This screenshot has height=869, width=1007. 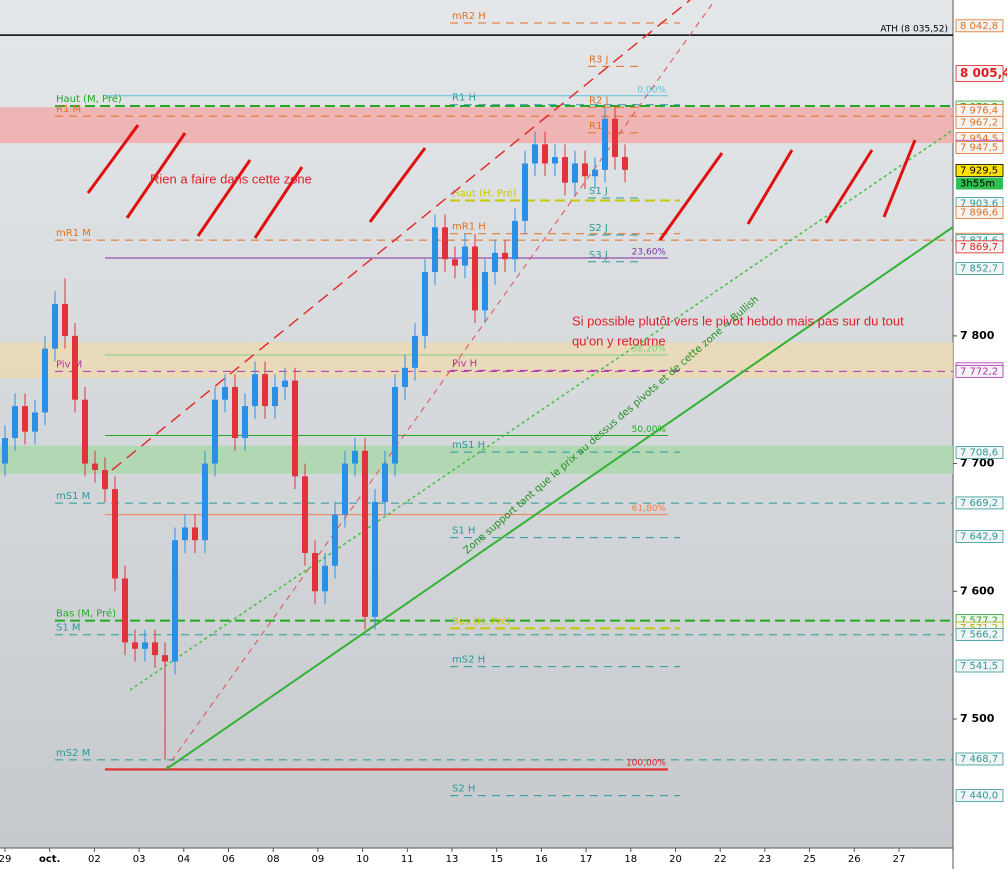 What do you see at coordinates (899, 859) in the screenshot?
I see `x-tick-label: 27` at bounding box center [899, 859].